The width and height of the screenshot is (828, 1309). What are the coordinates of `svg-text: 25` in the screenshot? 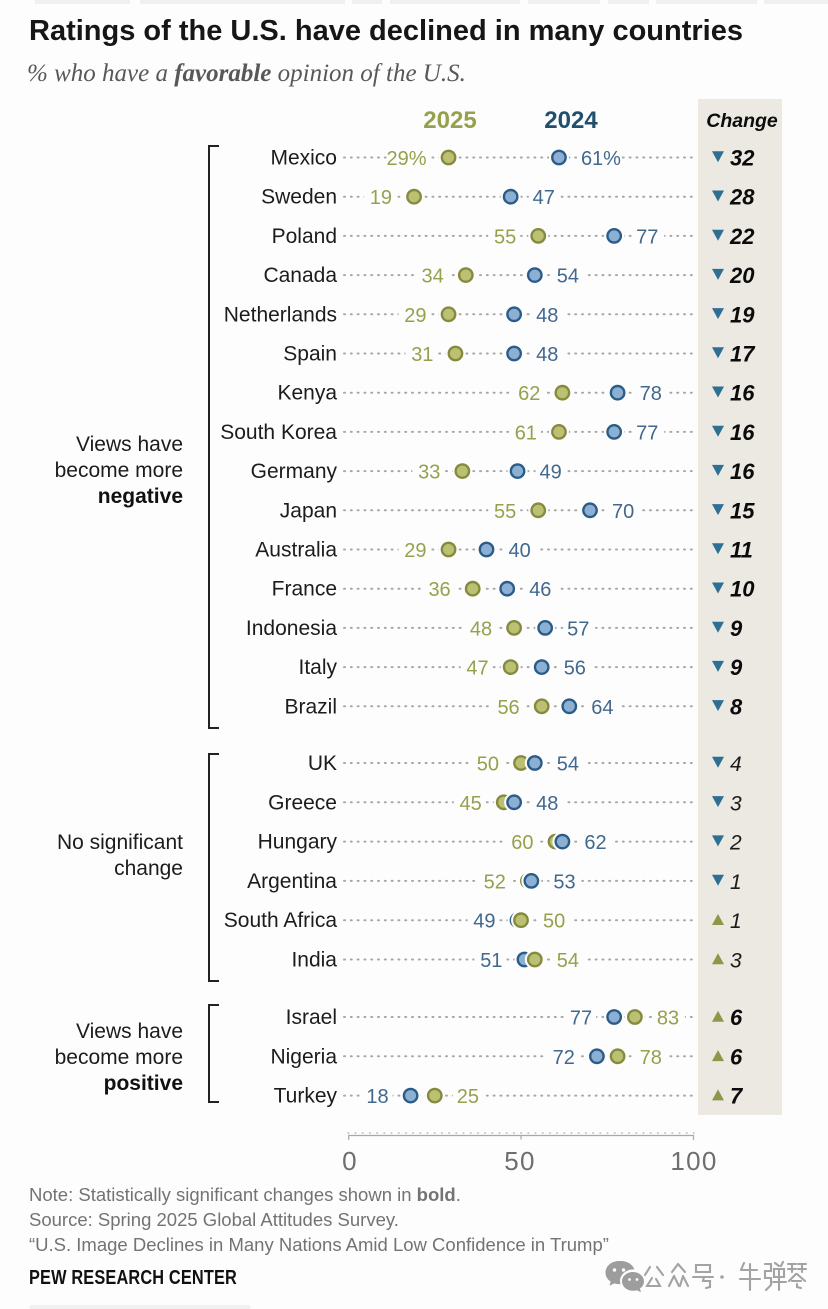 It's located at (468, 1097).